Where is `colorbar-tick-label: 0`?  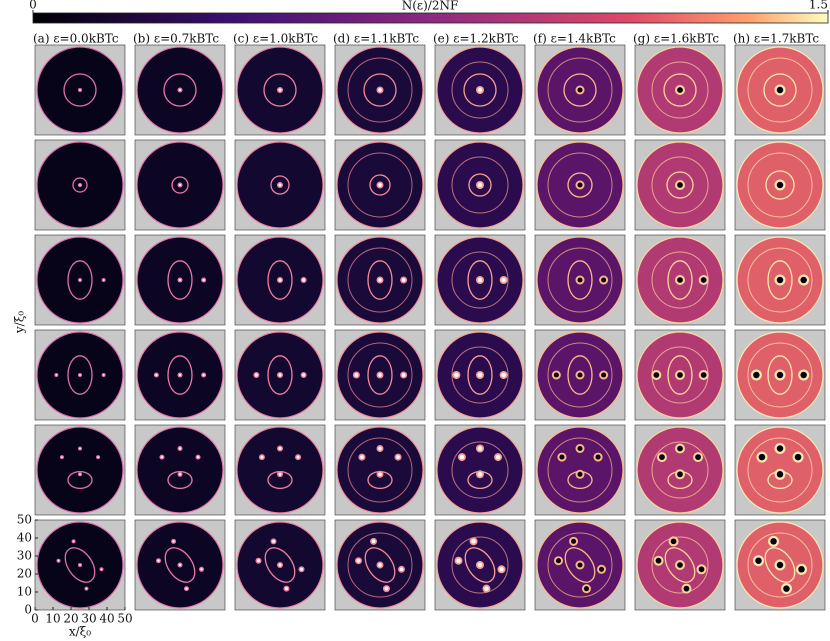
colorbar-tick-label: 0 is located at coordinates (33, 6).